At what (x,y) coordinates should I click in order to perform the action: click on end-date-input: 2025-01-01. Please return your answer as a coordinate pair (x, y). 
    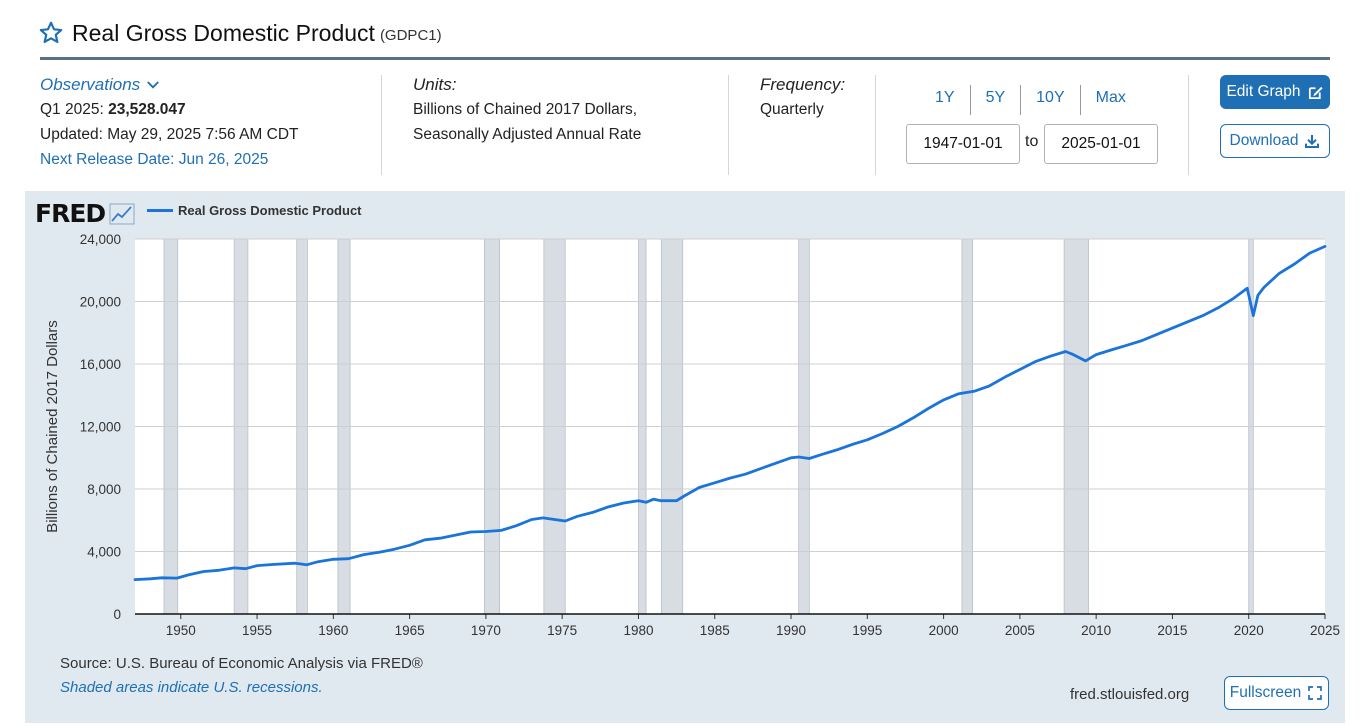
    Looking at the image, I should click on (1101, 144).